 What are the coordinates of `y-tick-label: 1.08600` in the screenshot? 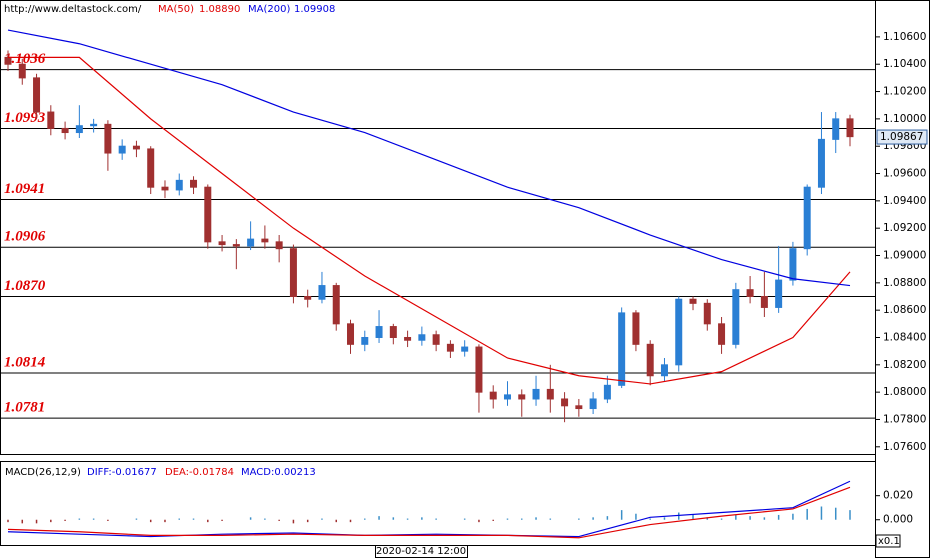 It's located at (904, 310).